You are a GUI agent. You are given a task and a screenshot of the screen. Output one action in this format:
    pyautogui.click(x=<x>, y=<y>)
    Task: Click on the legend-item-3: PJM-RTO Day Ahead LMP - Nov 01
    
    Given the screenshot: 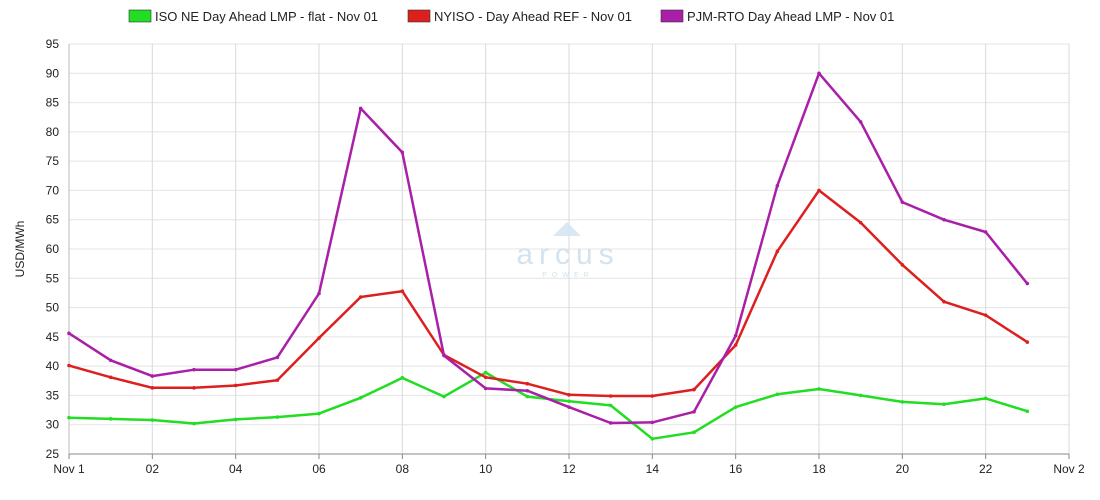 What is the action you would take?
    pyautogui.click(x=777, y=16)
    